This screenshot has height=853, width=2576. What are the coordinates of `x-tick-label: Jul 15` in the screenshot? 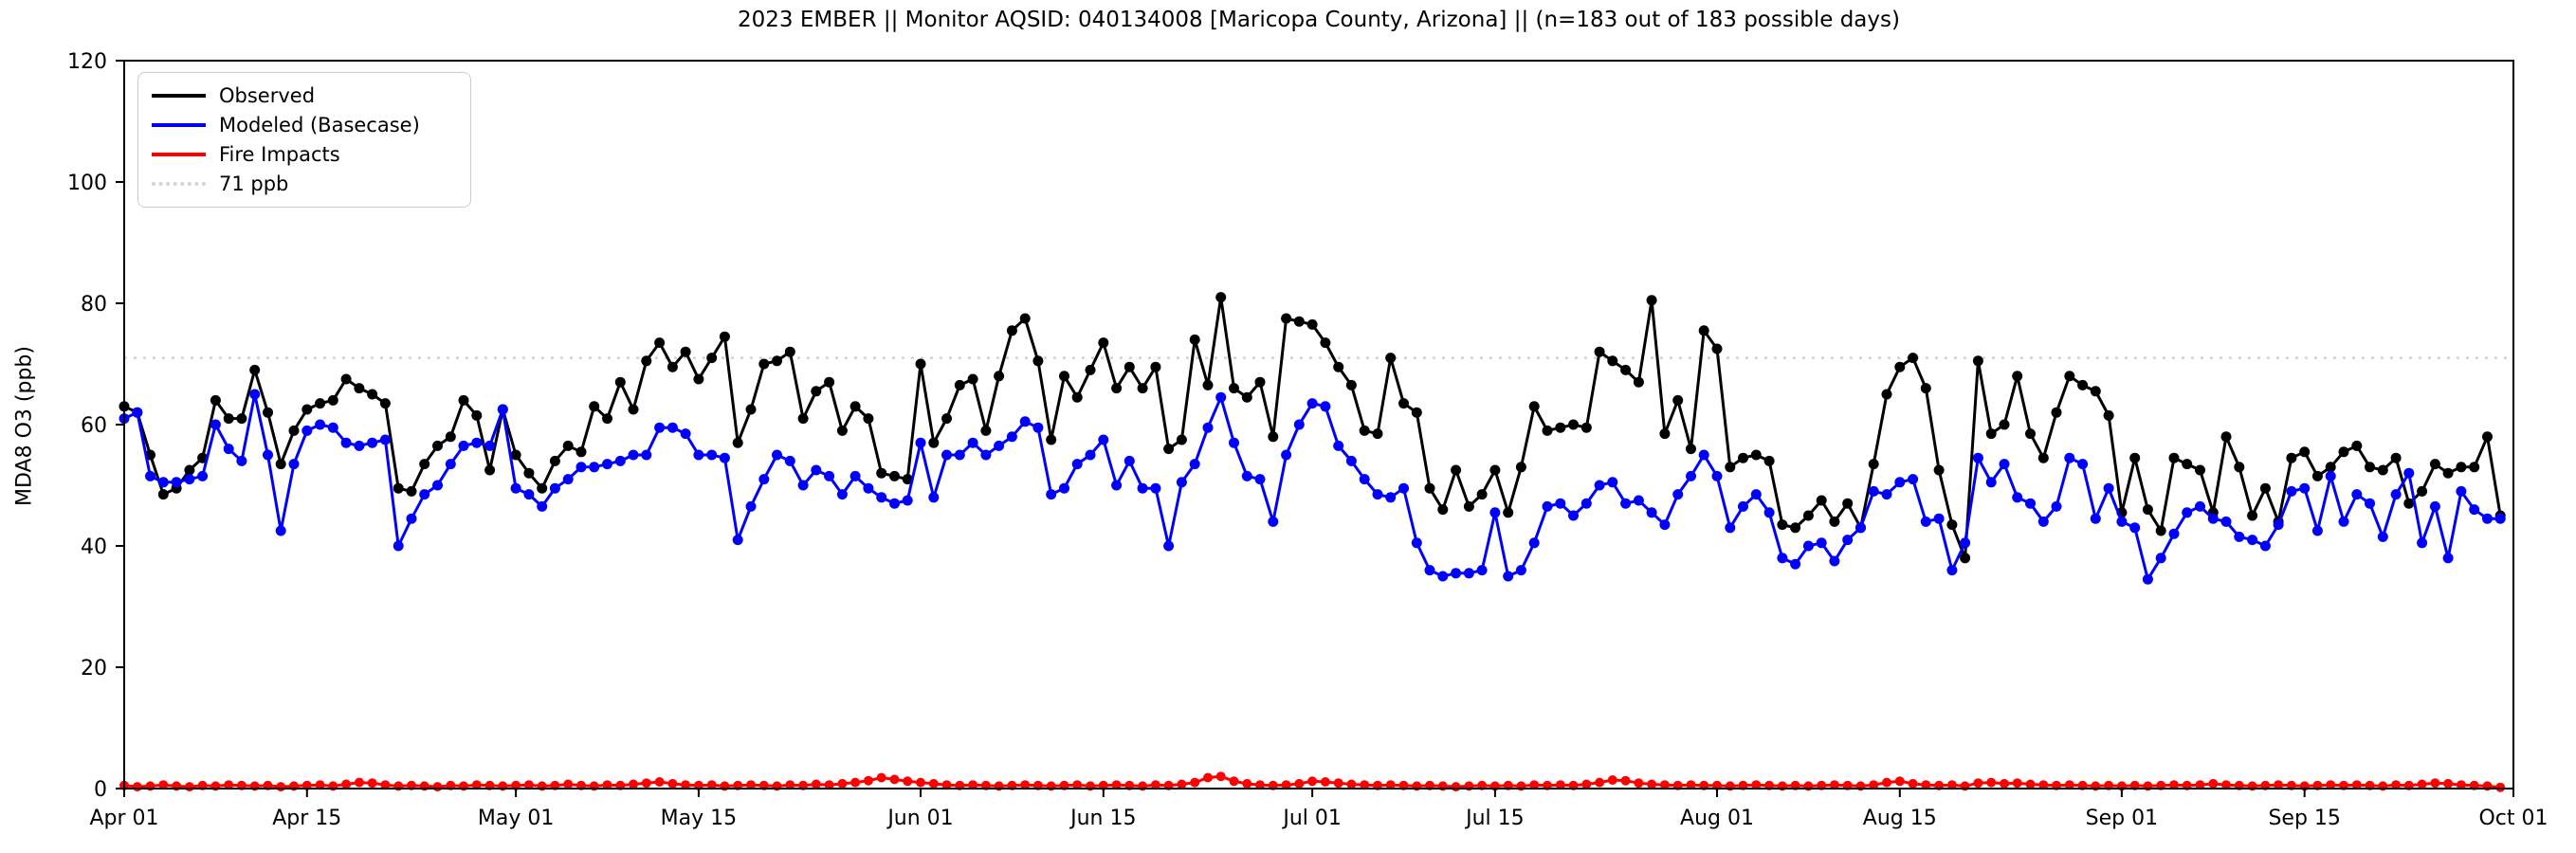 It's located at (1494, 818).